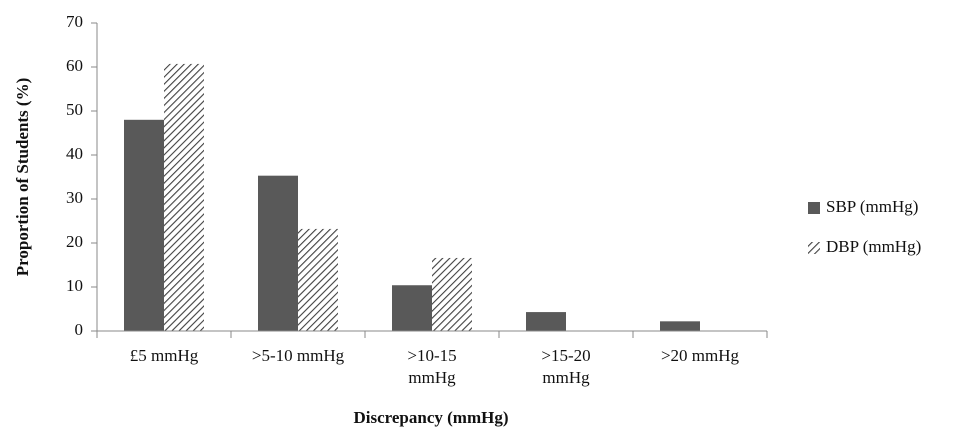 Image resolution: width=953 pixels, height=433 pixels. Describe the element at coordinates (74, 109) in the screenshot. I see `y-tick-label: 50` at that location.